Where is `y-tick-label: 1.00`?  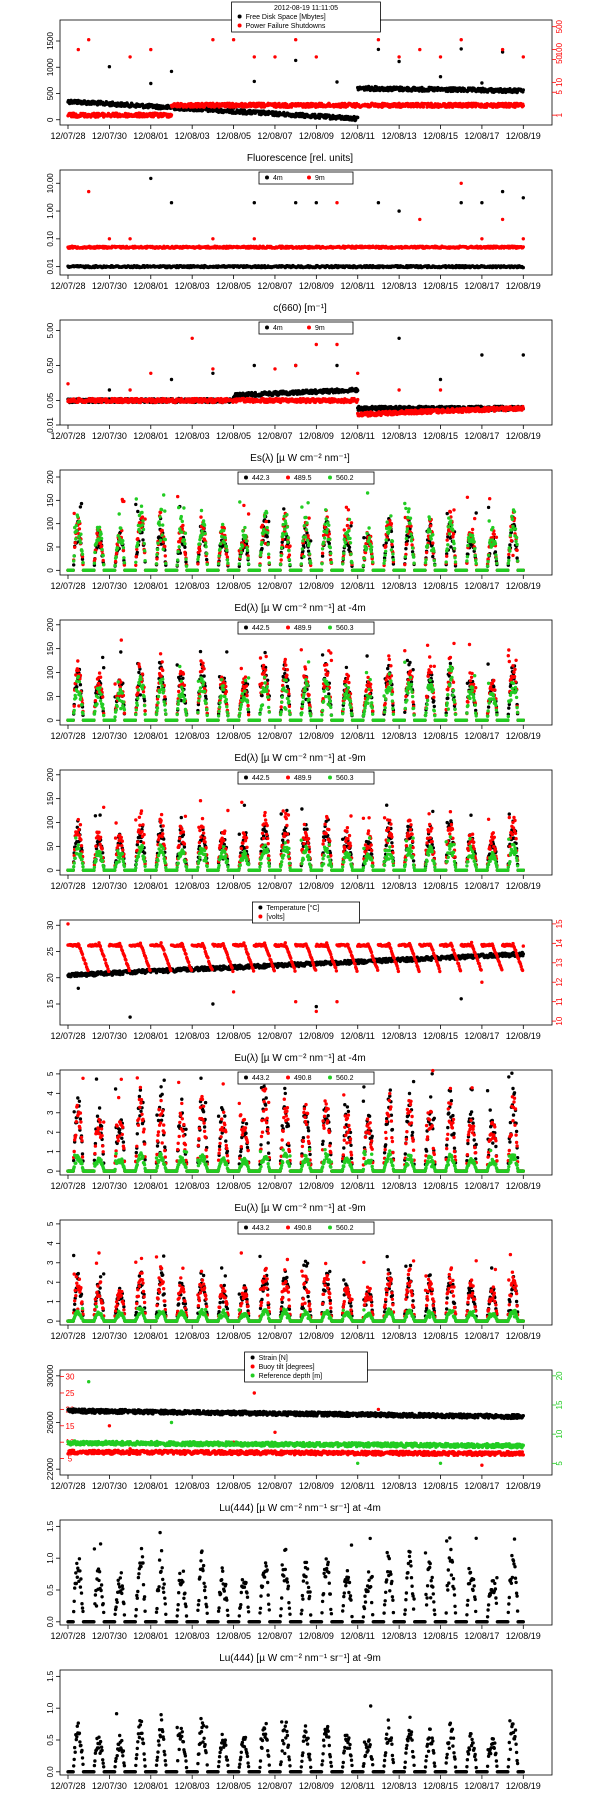
y-tick-label: 1.00 is located at coordinates (50, 211).